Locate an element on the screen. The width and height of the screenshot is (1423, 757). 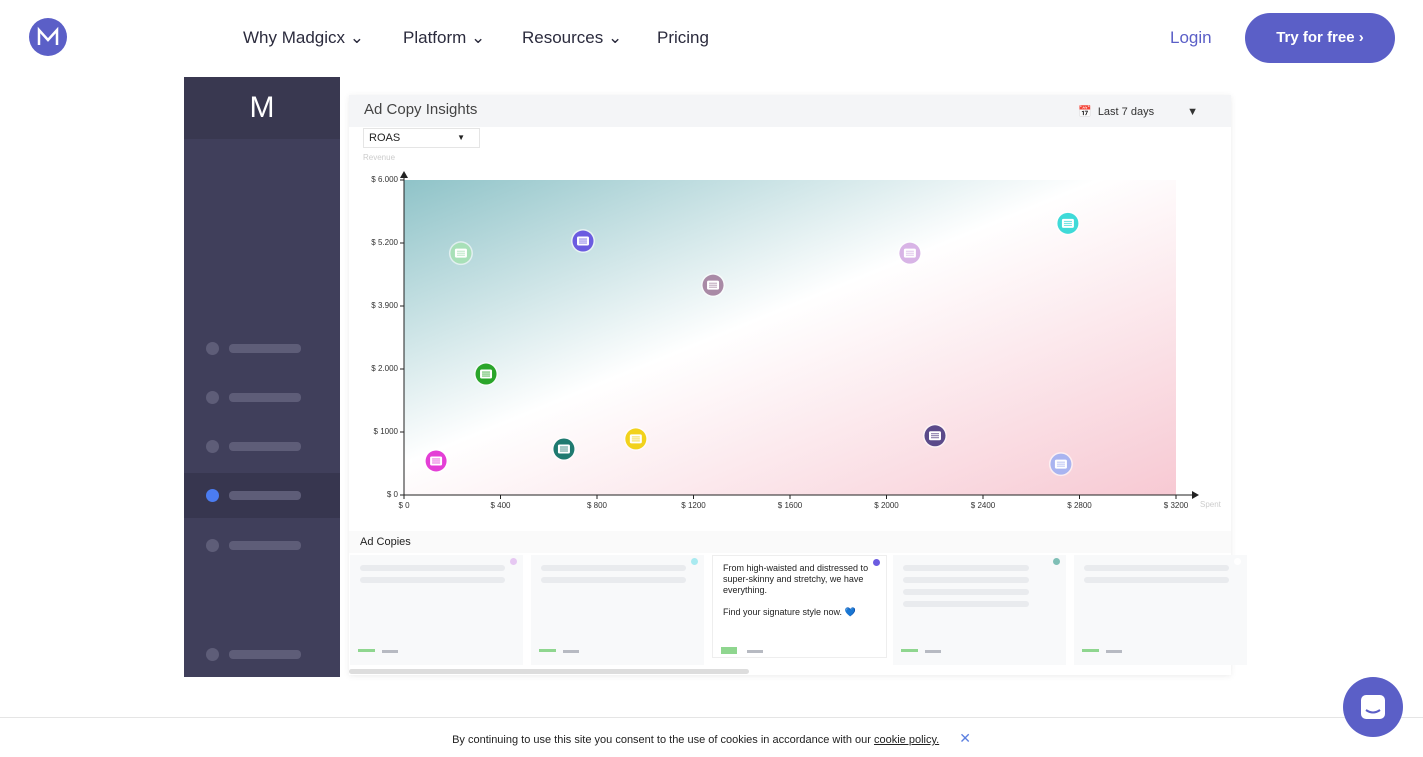
x-tick-label: $ 800 is located at coordinates (597, 505).